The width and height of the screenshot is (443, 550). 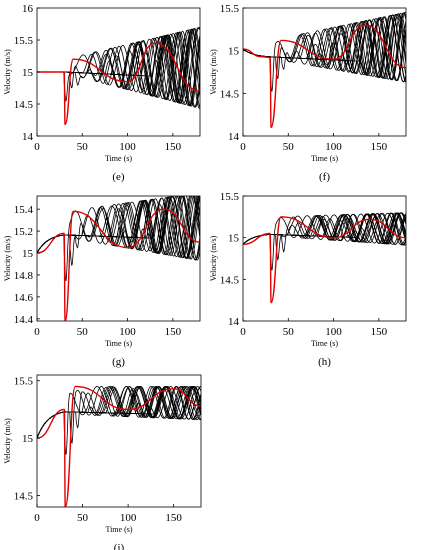 I want to click on panel-label: (g), so click(x=118, y=362).